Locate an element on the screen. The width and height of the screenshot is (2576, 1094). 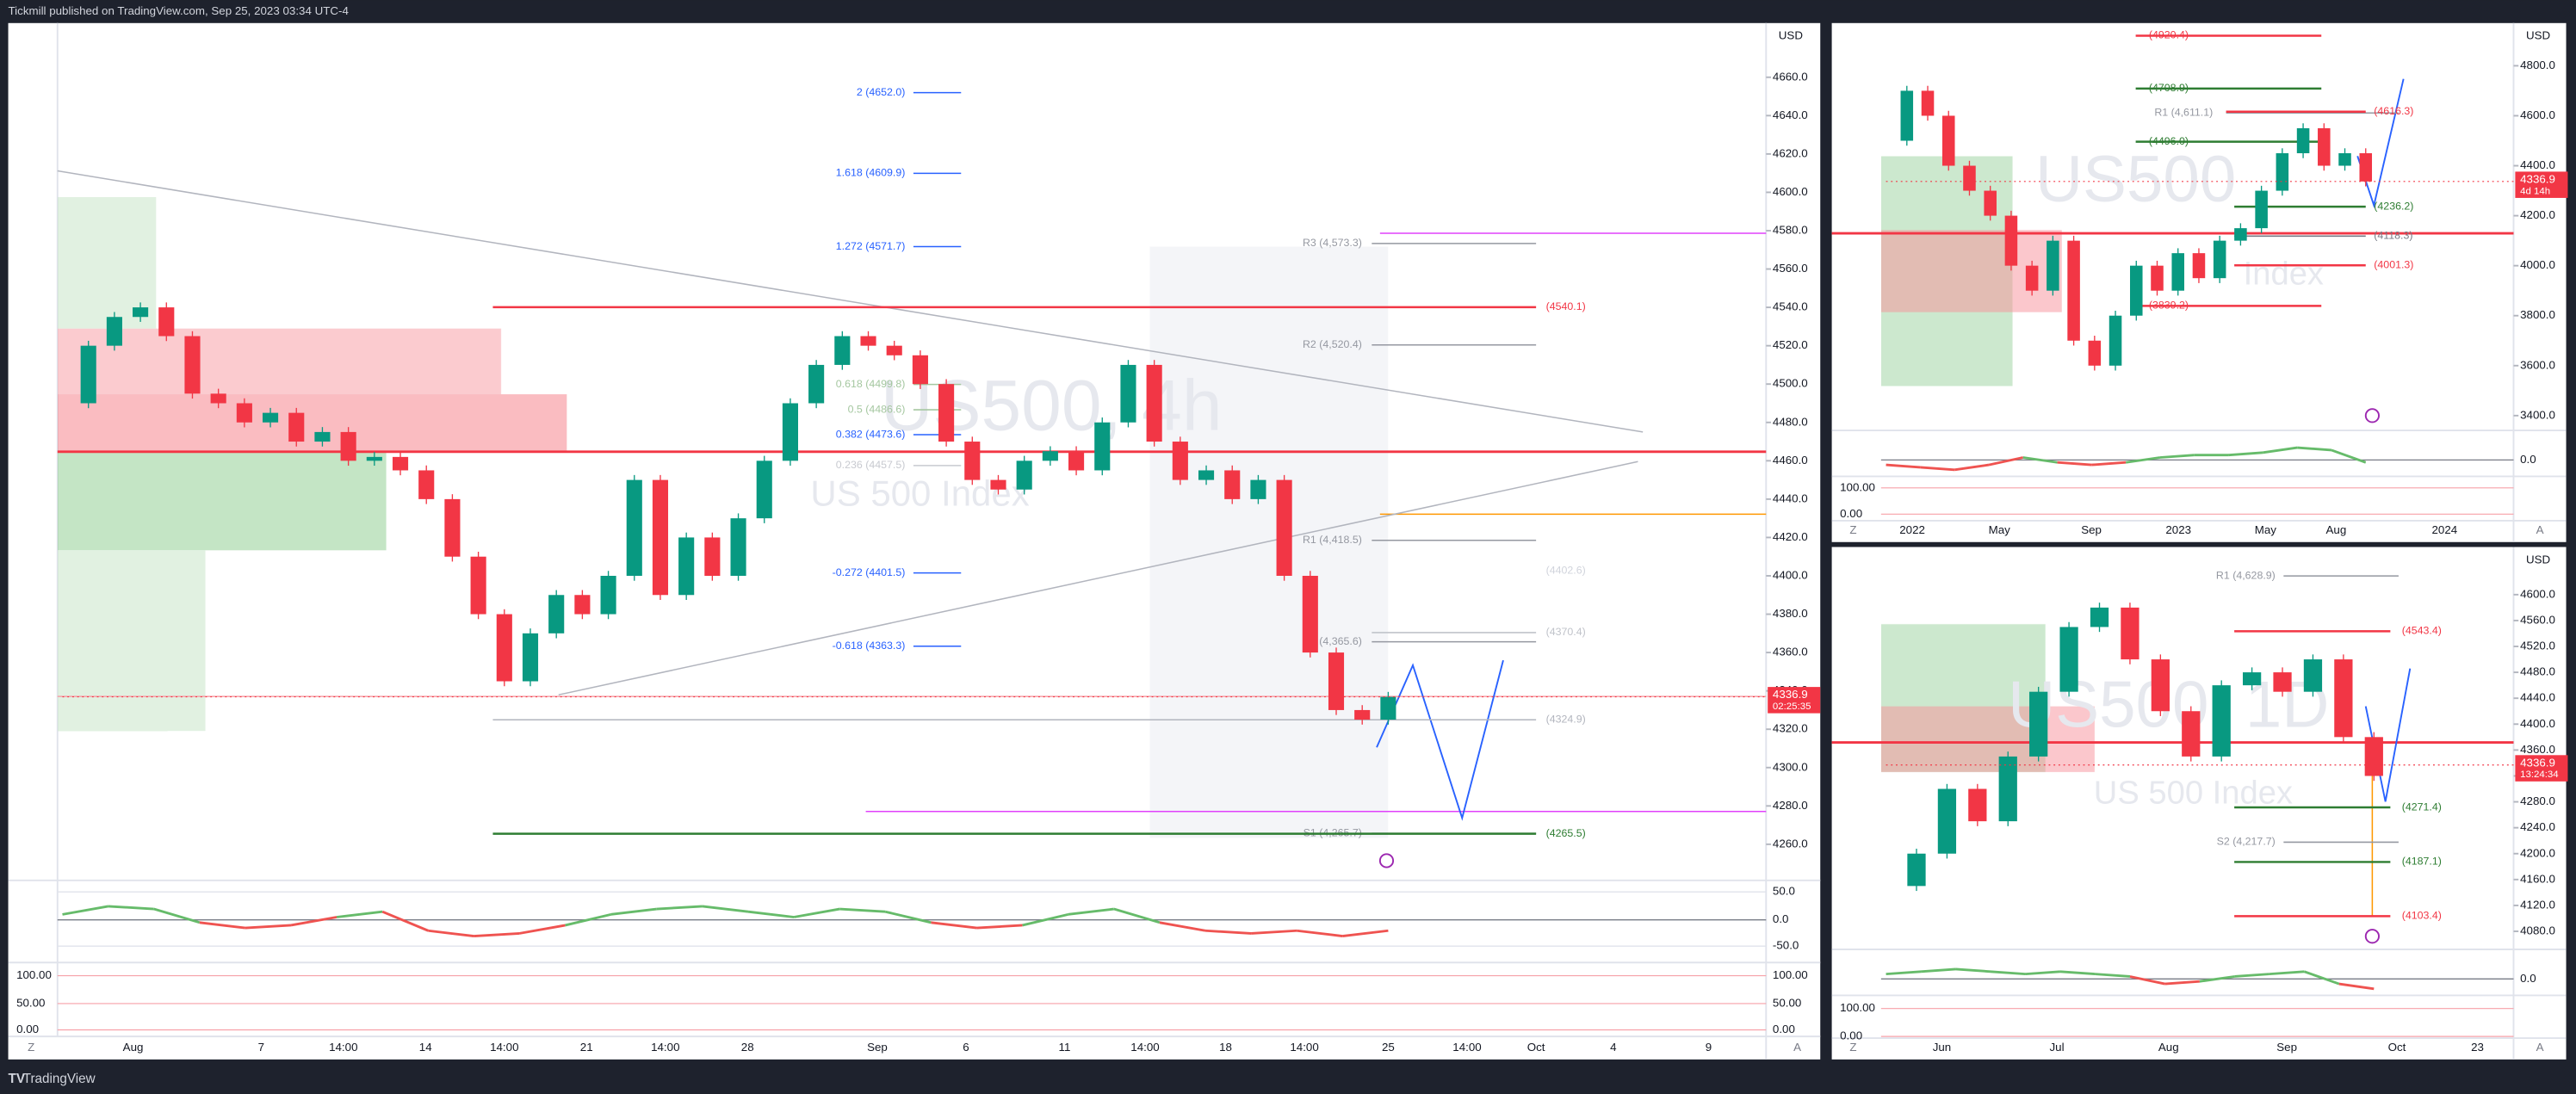
watermark: Index is located at coordinates (2284, 274).